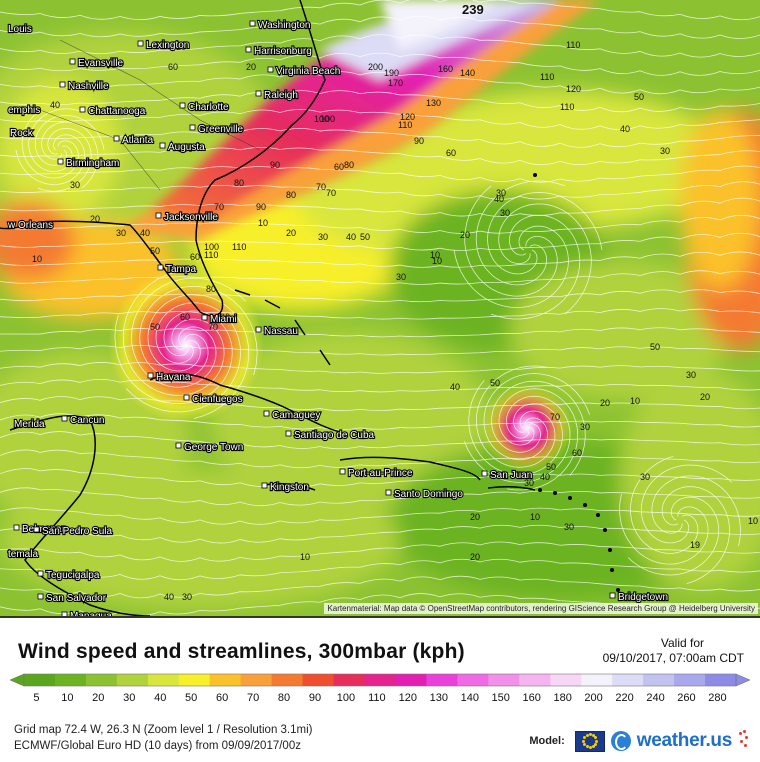 The image size is (760, 762). I want to click on svg-text: Port-au-Prince, so click(380, 473).